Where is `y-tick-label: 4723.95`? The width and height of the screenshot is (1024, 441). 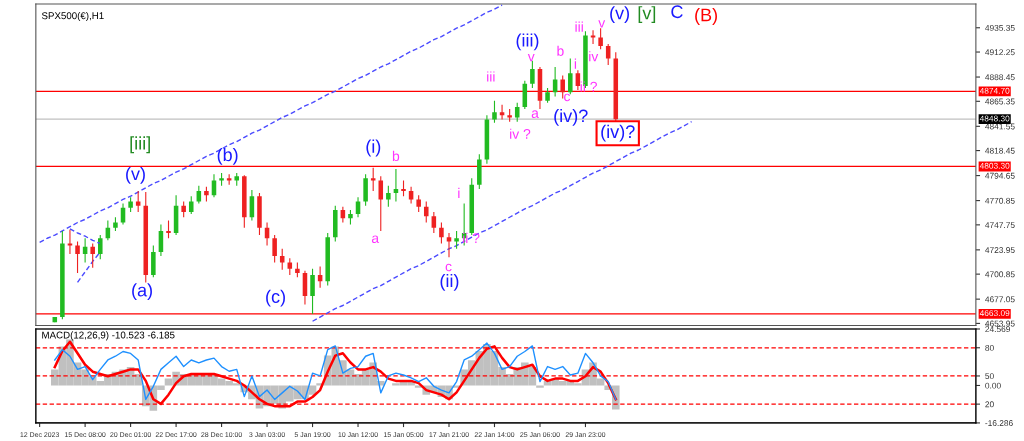
y-tick-label: 4723.95 is located at coordinates (1000, 250).